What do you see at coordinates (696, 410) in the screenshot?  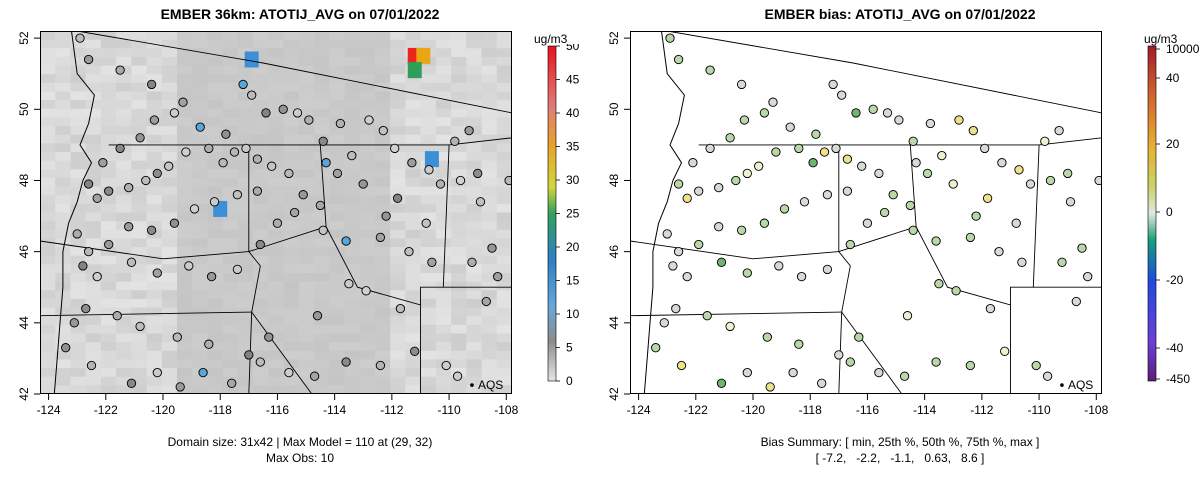 I see `x-tick-label: -122` at bounding box center [696, 410].